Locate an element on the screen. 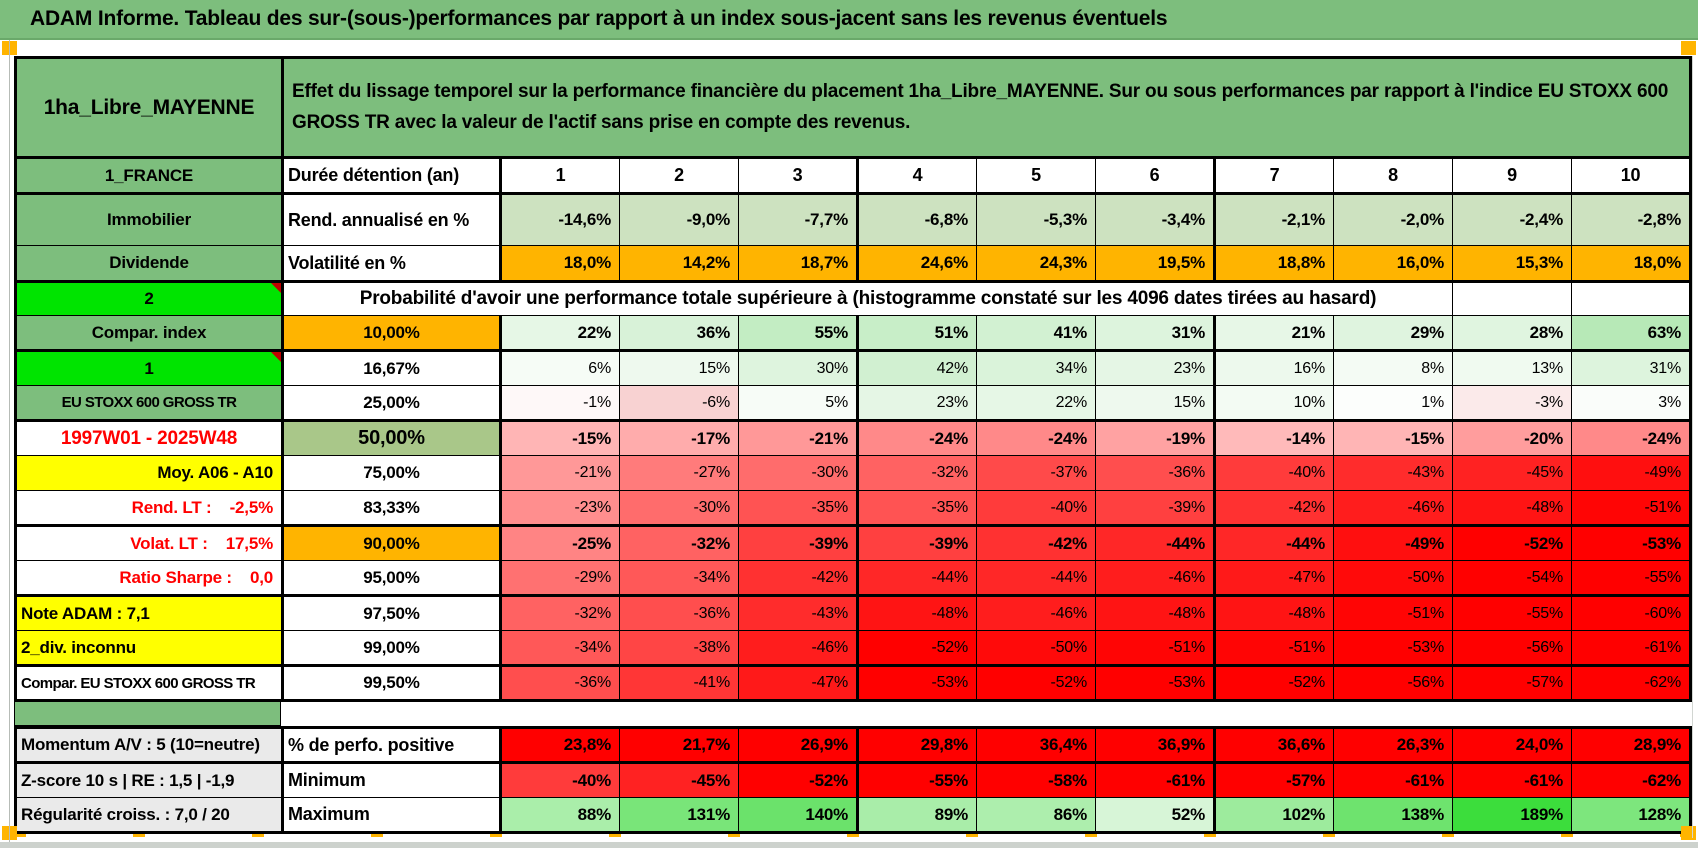 The image size is (1698, 848). percentile-cell: 10,00% is located at coordinates (391, 333).